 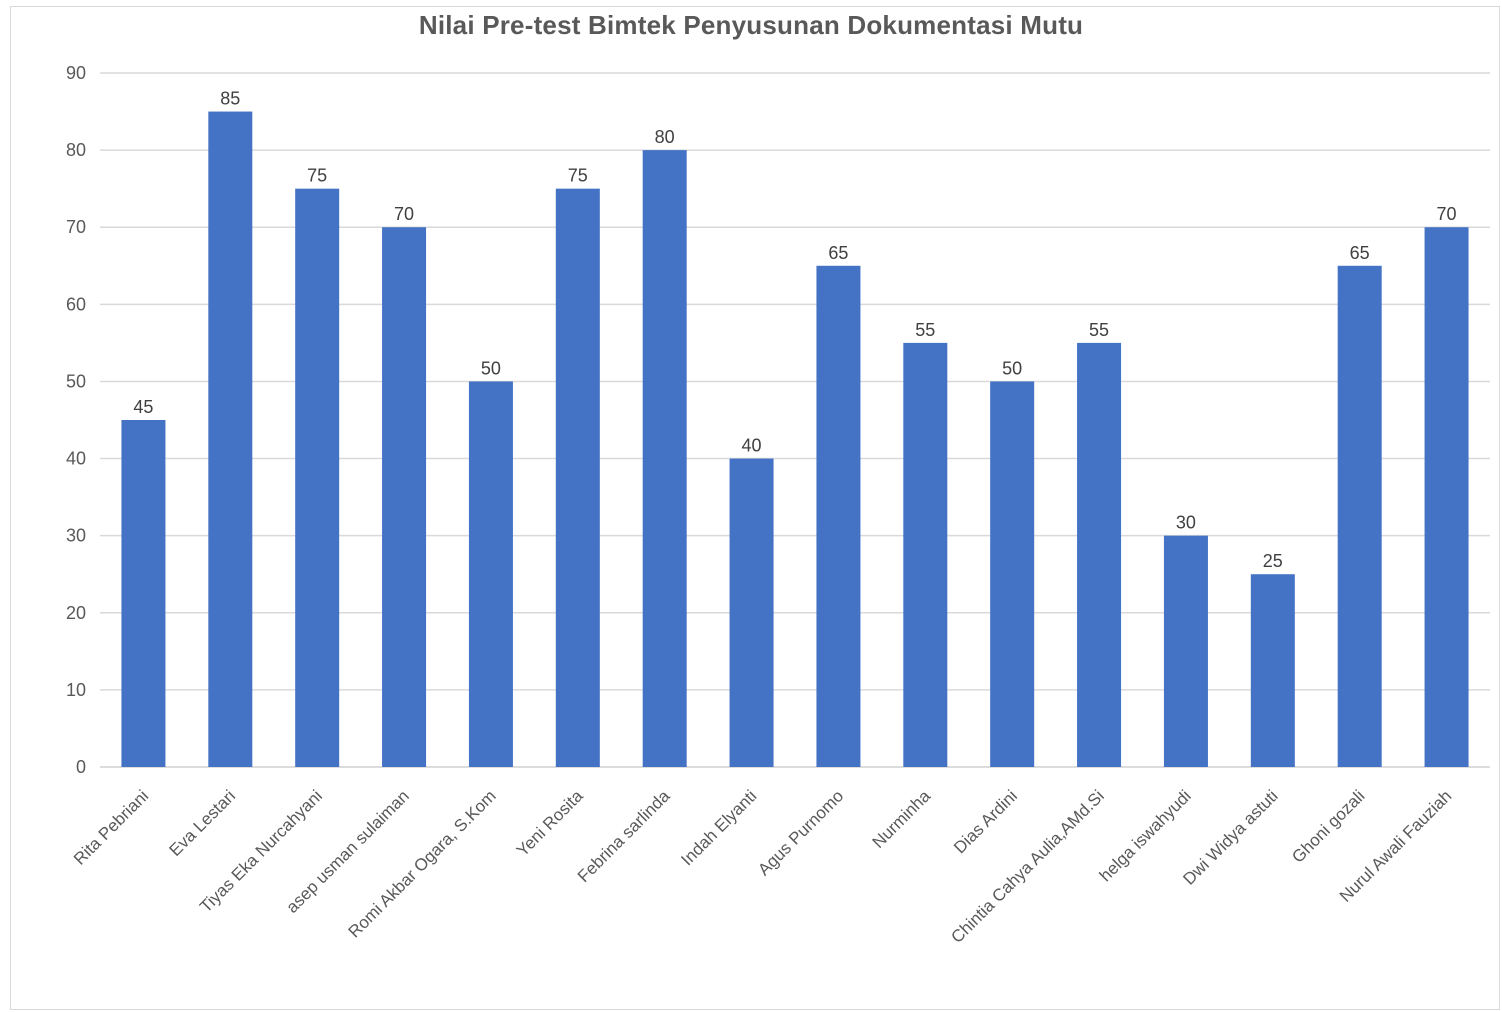 I want to click on x-tick-label: Dias Ardini, so click(x=985, y=821).